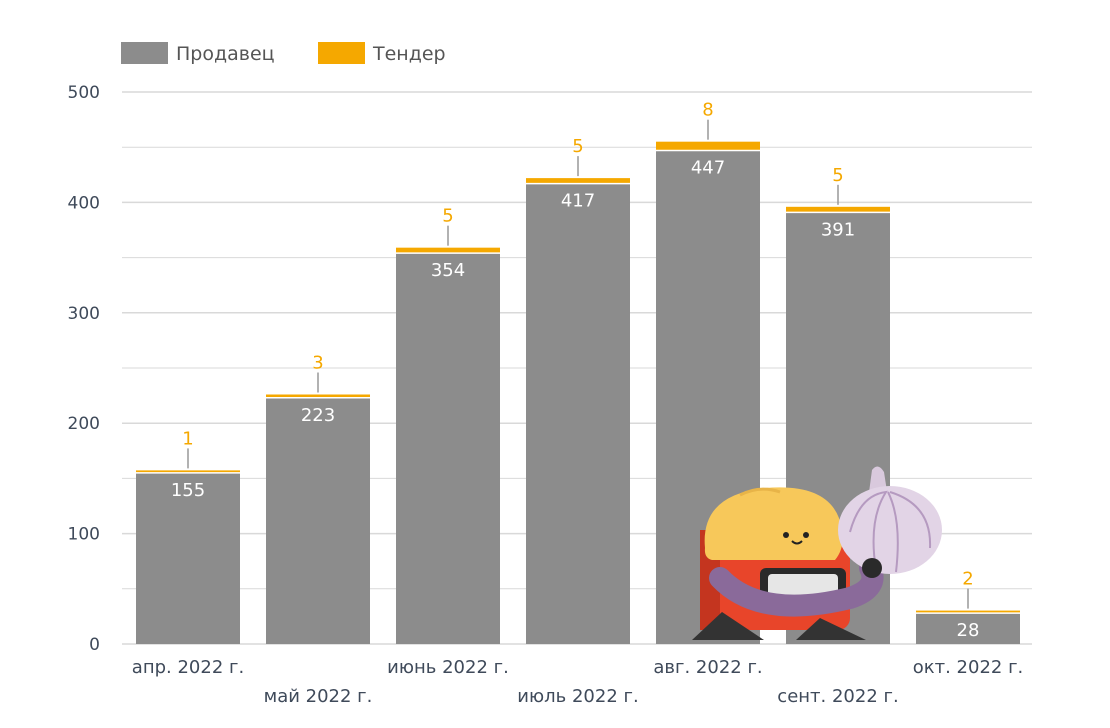 This screenshot has height=728, width=1110. I want to click on x-tick-label: июнь 2022 г., so click(448, 667).